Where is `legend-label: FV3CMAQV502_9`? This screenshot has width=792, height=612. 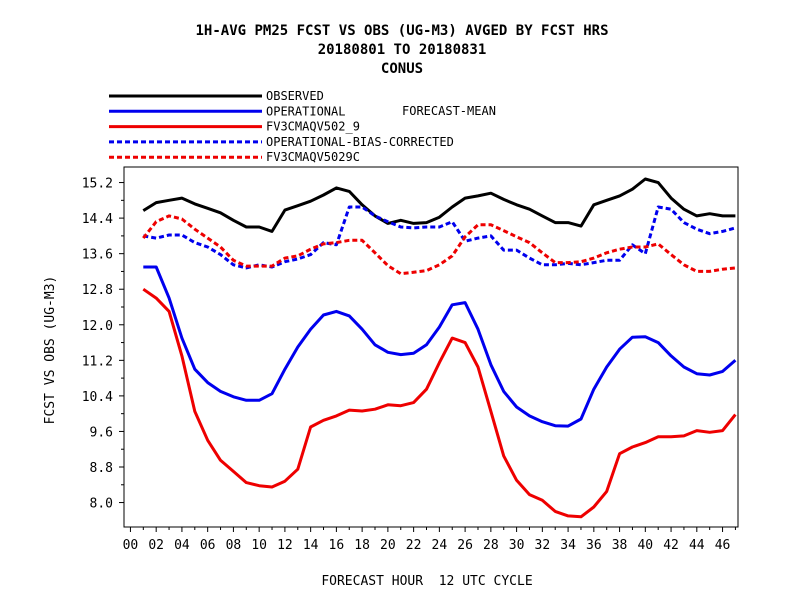
legend-label: FV3CMAQV502_9 is located at coordinates (313, 127).